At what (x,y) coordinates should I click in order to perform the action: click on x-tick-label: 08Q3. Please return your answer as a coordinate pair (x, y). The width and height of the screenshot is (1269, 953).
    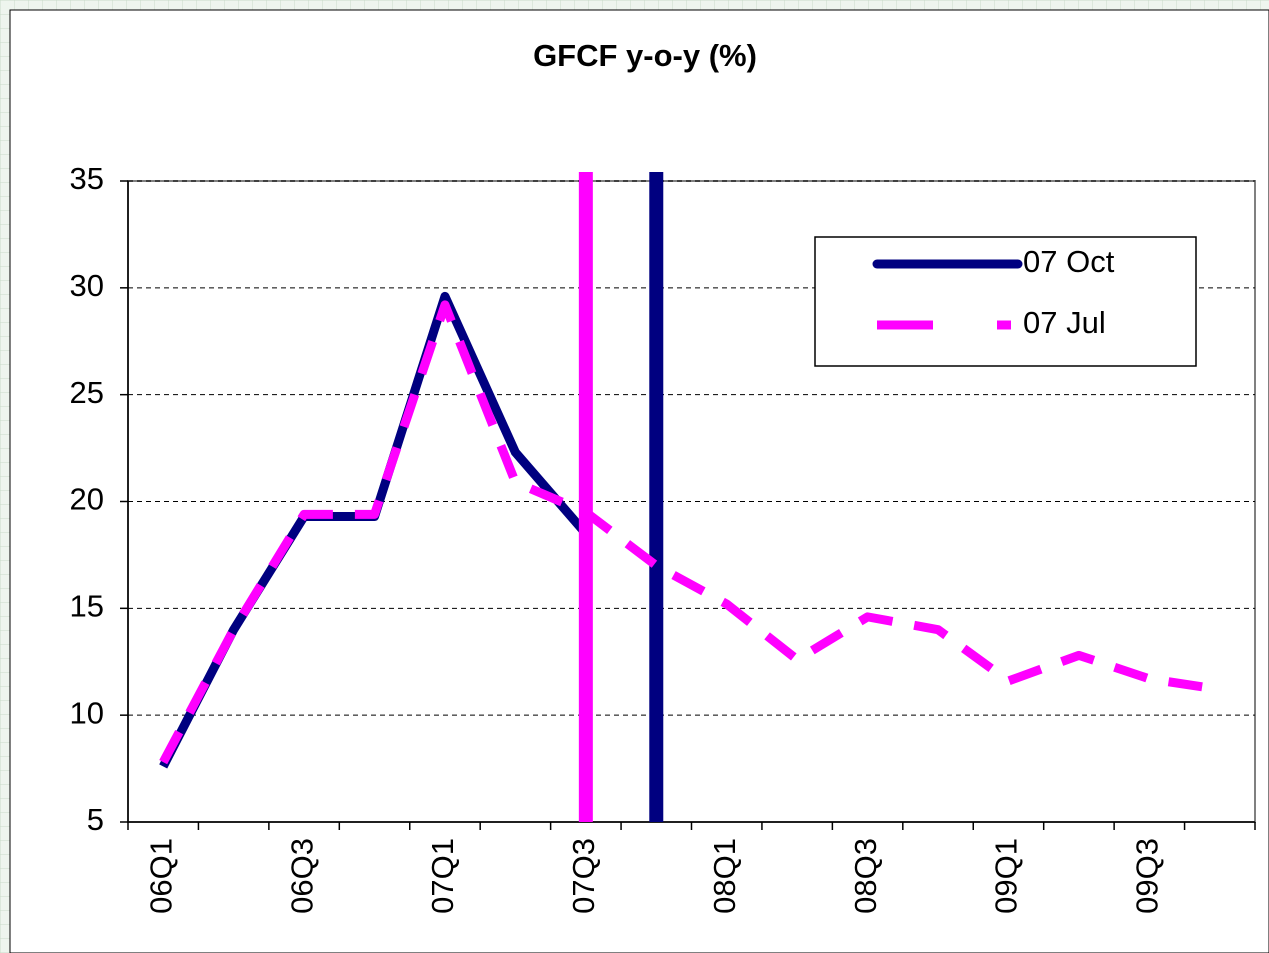
    Looking at the image, I should click on (865, 876).